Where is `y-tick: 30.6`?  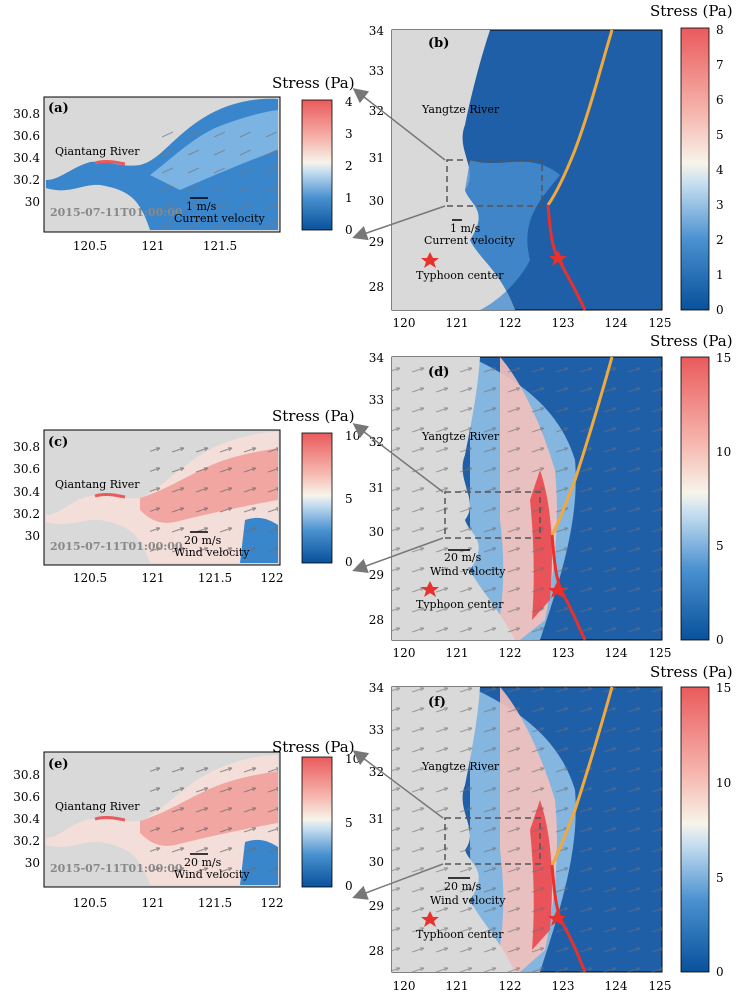
y-tick: 30.6 is located at coordinates (26, 469).